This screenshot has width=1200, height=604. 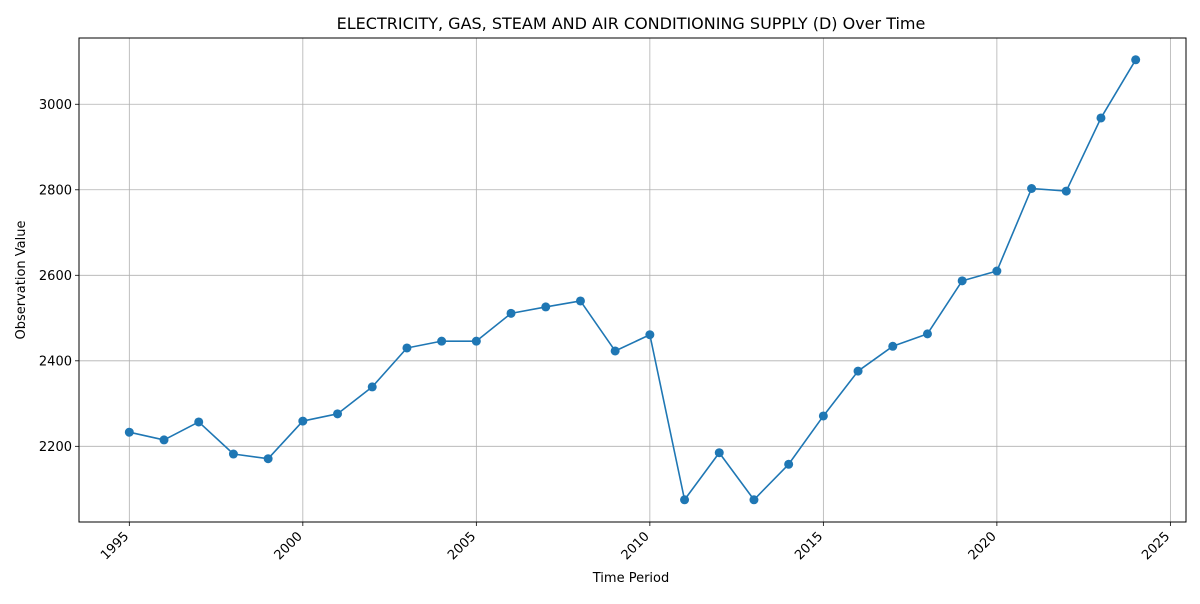 What do you see at coordinates (809, 546) in the screenshot?
I see `x-tick-label: 2015` at bounding box center [809, 546].